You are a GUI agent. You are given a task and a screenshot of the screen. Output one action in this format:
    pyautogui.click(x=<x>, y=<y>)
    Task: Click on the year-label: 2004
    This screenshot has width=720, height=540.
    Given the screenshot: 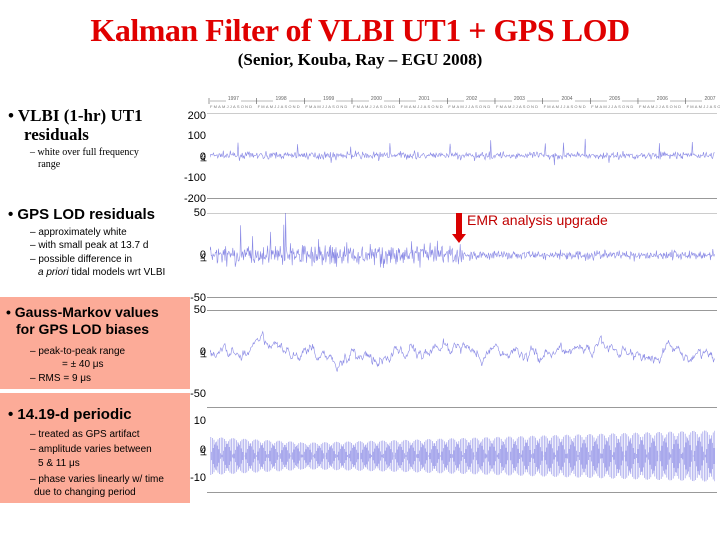 What is the action you would take?
    pyautogui.click(x=567, y=99)
    